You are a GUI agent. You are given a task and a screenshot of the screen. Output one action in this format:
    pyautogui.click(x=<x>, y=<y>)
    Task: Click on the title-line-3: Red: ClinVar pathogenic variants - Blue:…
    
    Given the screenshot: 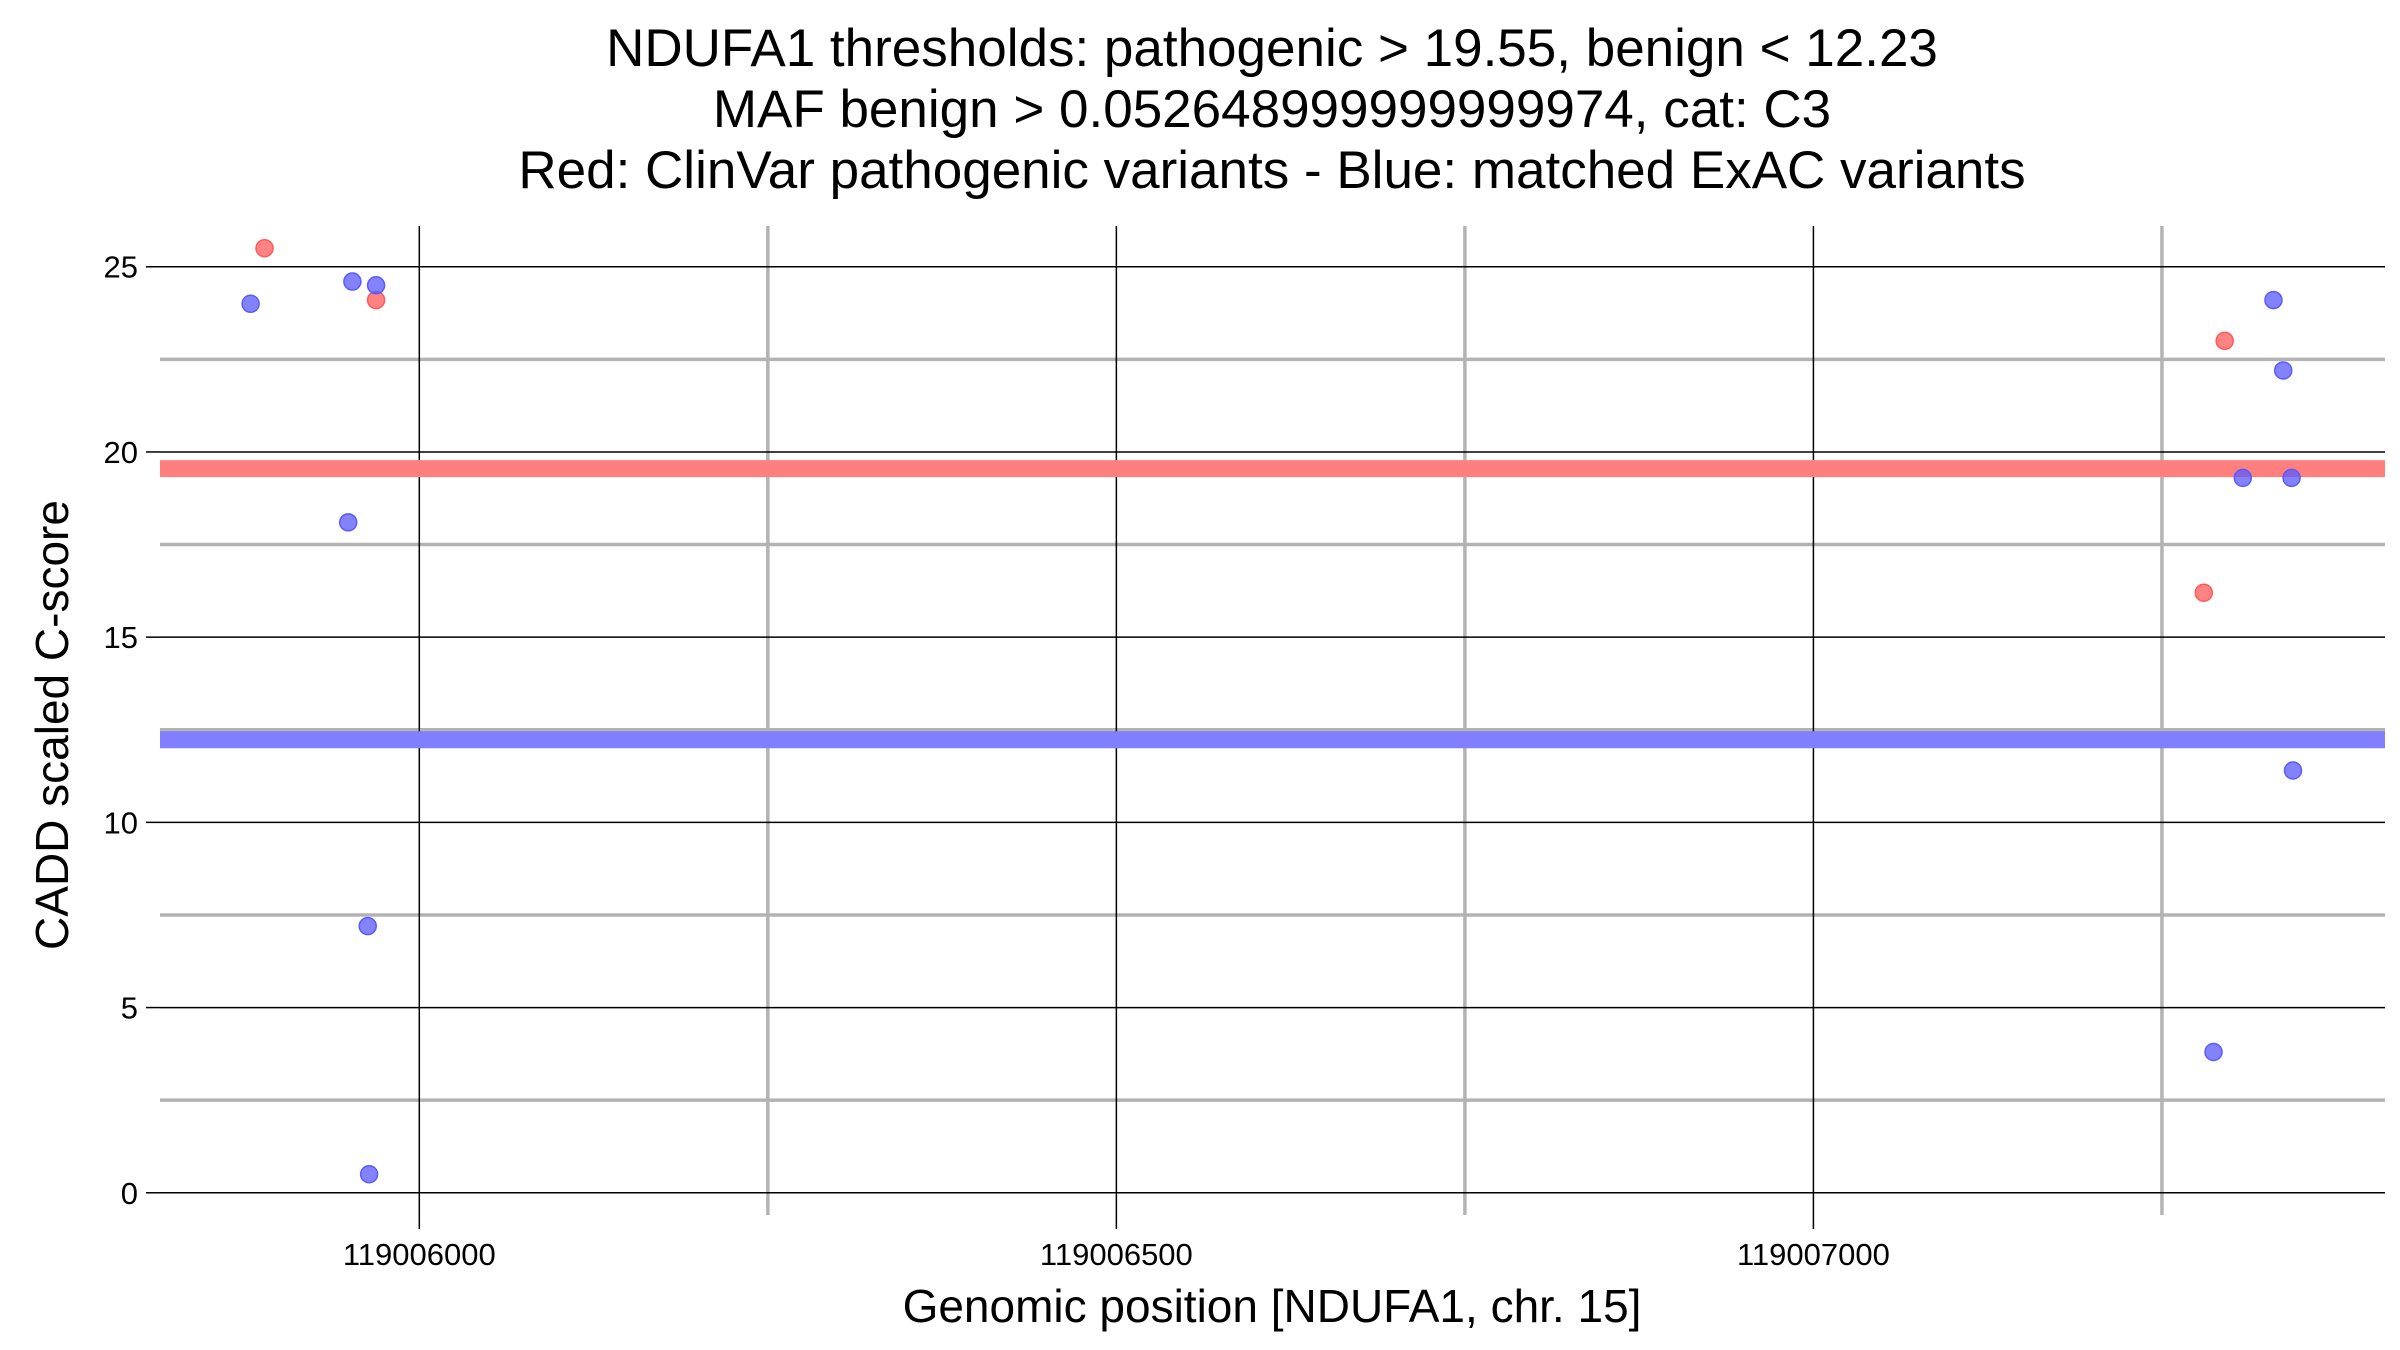 What is the action you would take?
    pyautogui.click(x=1271, y=170)
    